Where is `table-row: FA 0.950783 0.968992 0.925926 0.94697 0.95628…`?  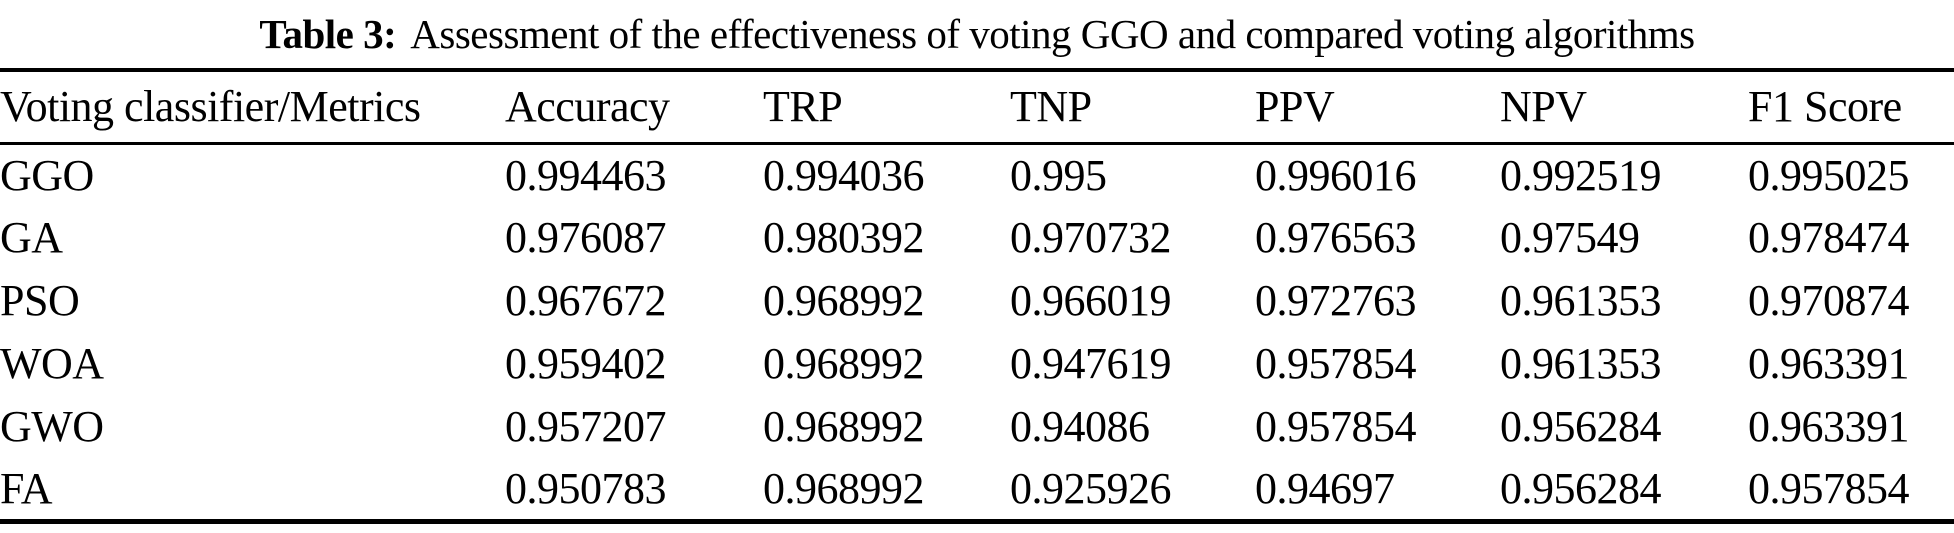
table-row: FA 0.950783 0.968992 0.925926 0.94697 0.95628… is located at coordinates (977, 489).